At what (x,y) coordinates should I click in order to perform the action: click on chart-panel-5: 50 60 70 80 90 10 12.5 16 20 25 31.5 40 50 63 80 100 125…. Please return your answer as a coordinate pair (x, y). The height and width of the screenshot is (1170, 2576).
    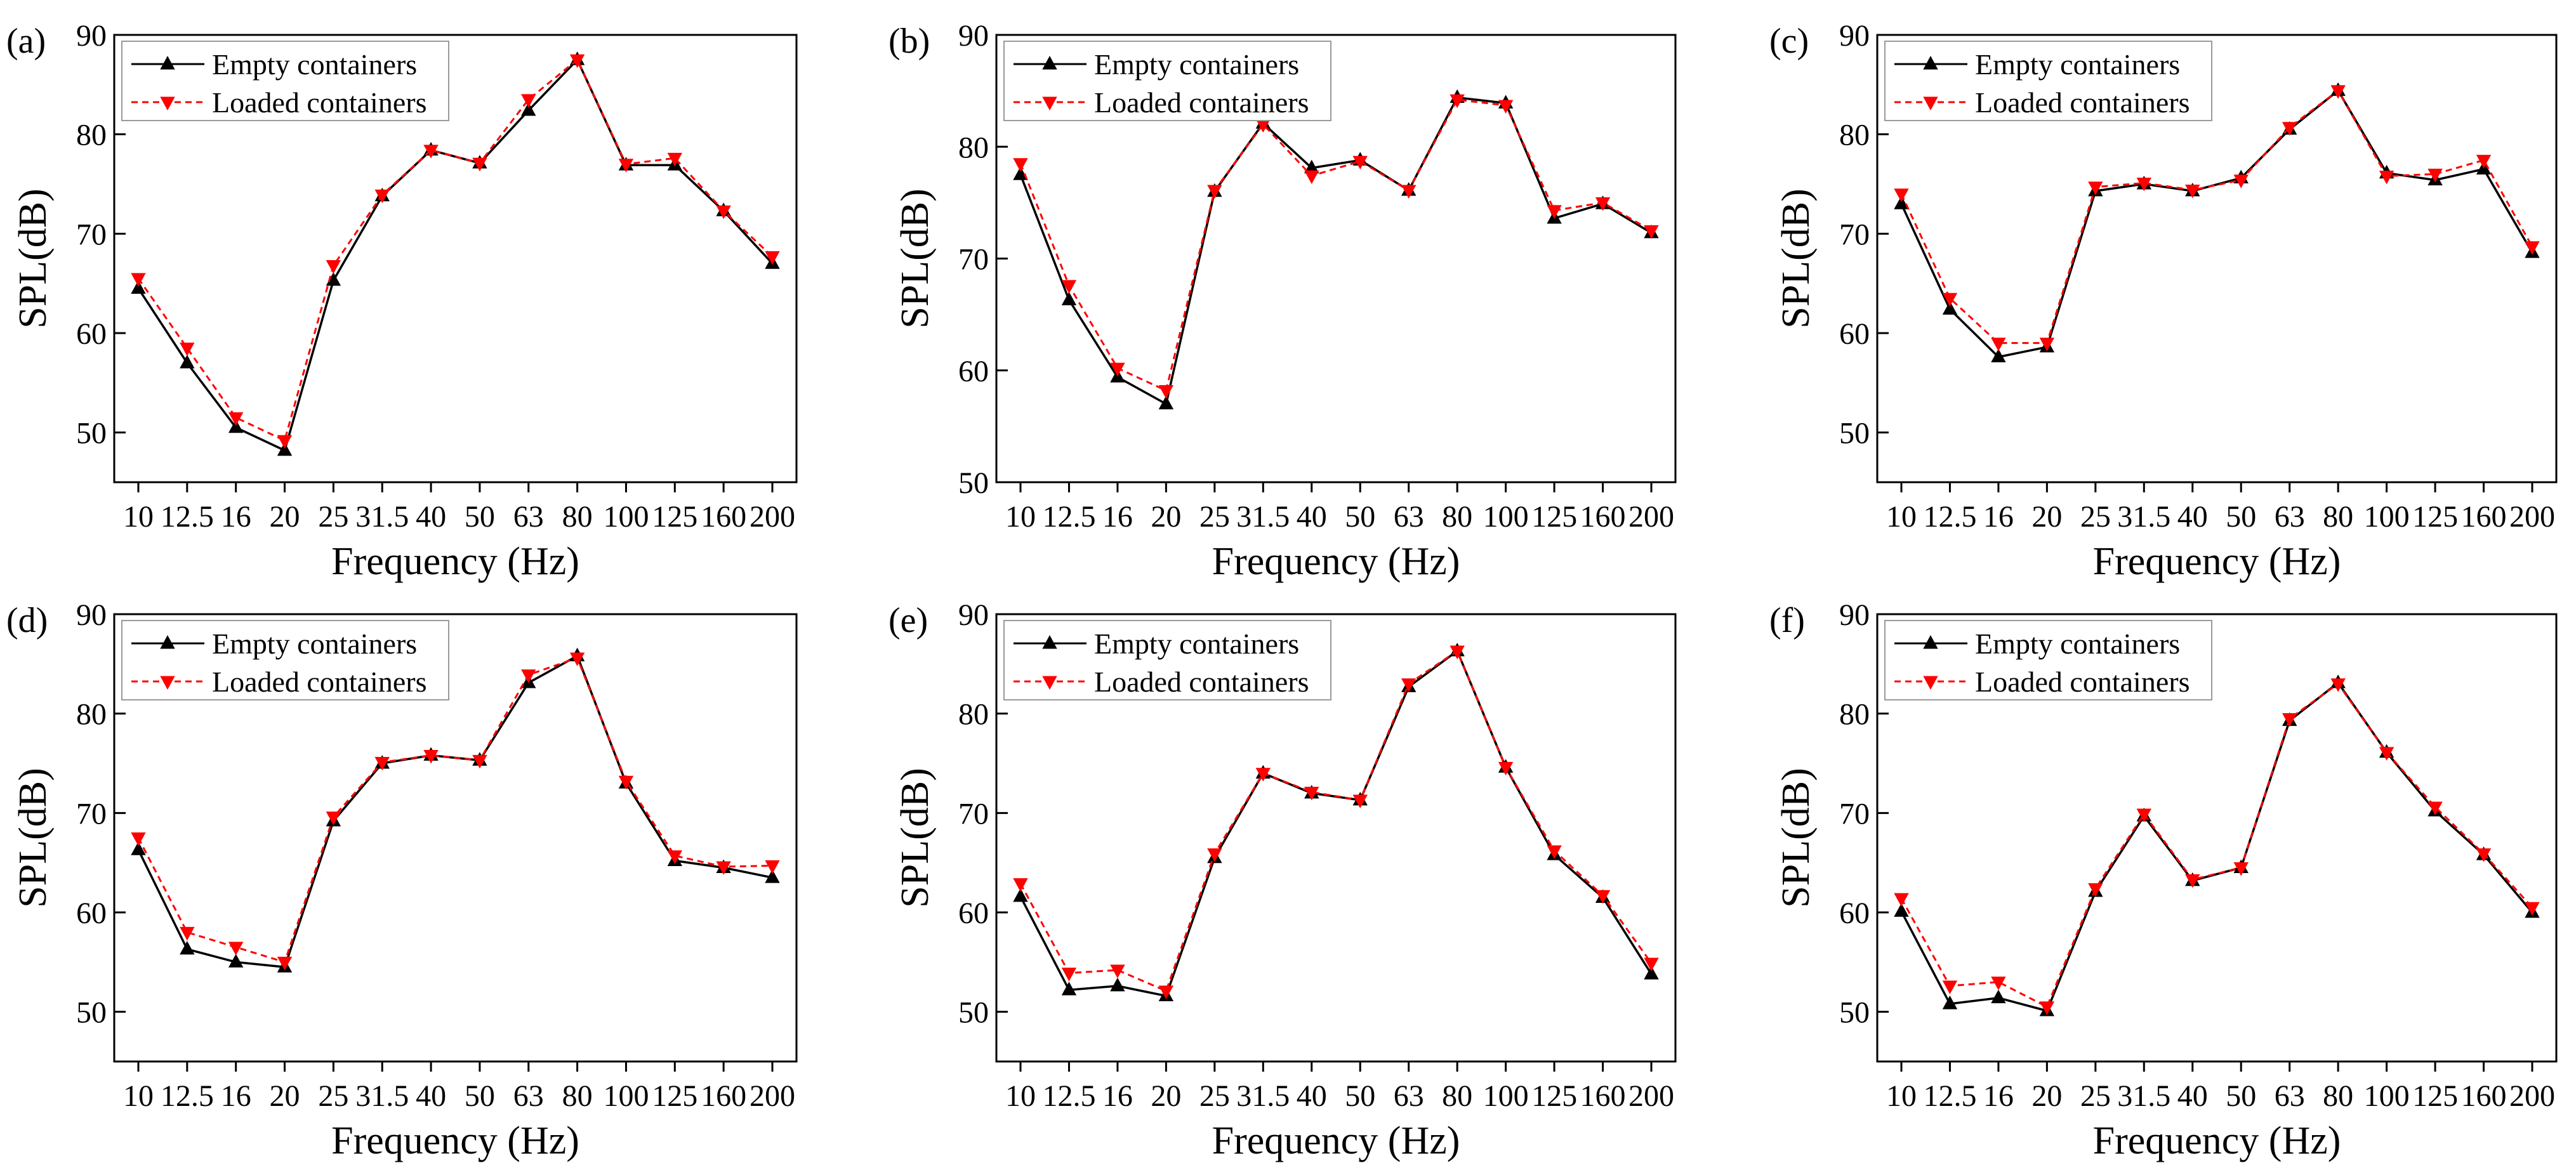
    Looking at the image, I should click on (2163, 880).